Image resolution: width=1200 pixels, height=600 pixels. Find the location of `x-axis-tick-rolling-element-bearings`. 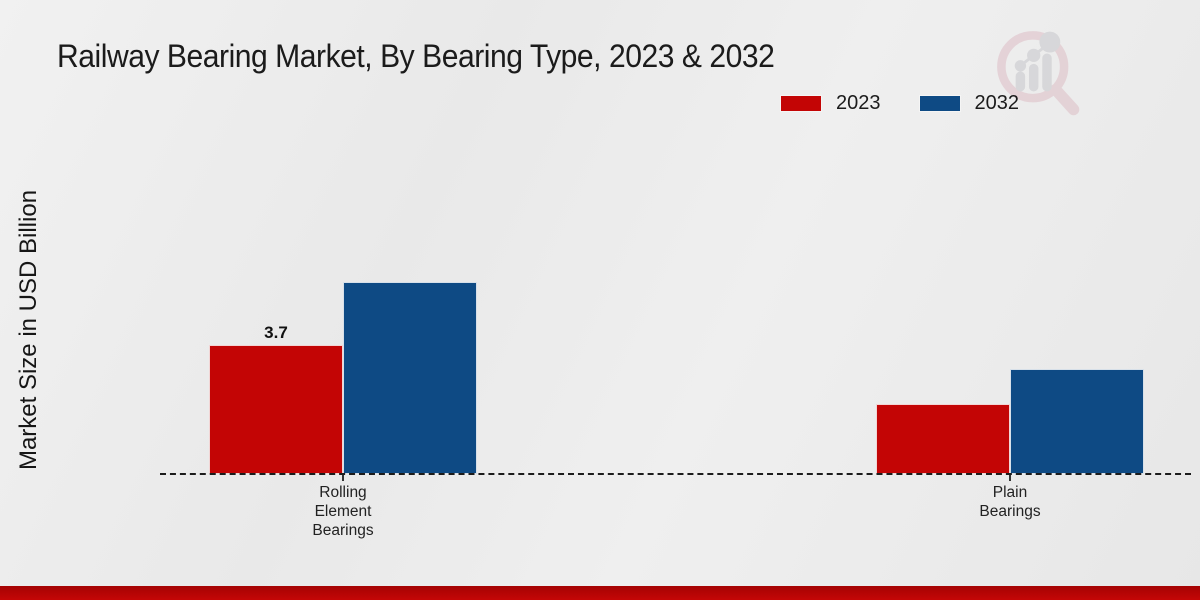

x-axis-tick-rolling-element-bearings is located at coordinates (343, 478).